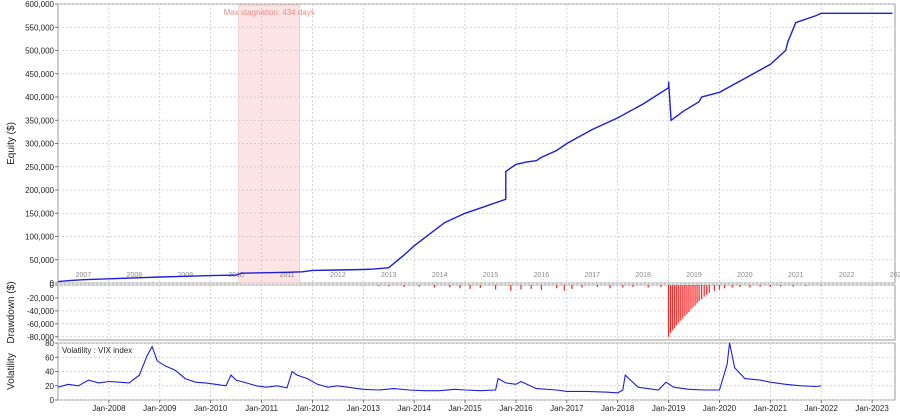 This screenshot has width=900, height=416. I want to click on equity-y-tick-label: 350,000, so click(39, 120).